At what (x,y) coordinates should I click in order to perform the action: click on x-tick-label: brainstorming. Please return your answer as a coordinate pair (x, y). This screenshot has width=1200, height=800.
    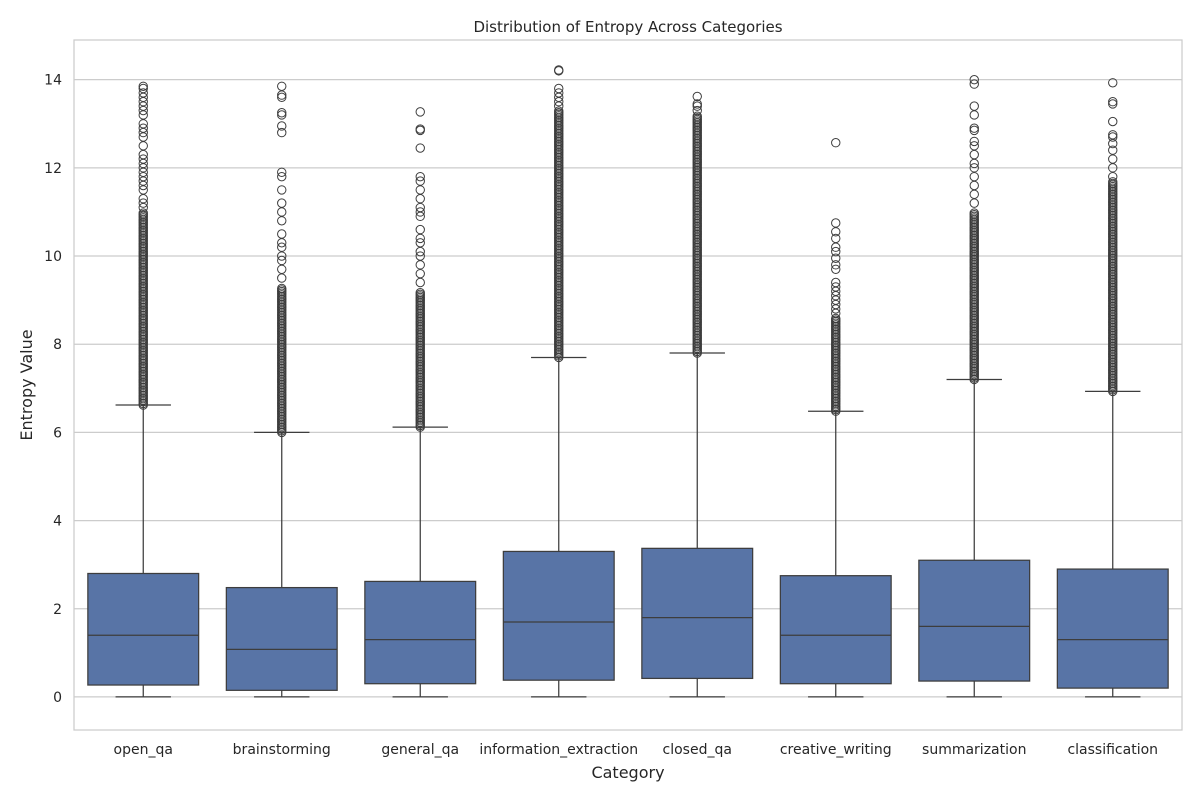
    Looking at the image, I should click on (282, 750).